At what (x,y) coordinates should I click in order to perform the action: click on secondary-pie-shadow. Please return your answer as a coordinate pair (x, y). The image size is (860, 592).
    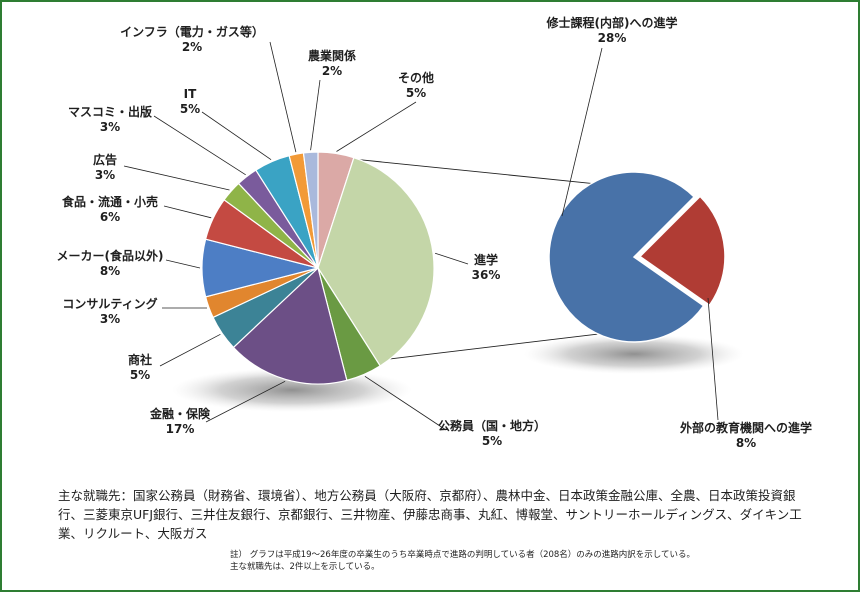
    Looking at the image, I should click on (634, 354).